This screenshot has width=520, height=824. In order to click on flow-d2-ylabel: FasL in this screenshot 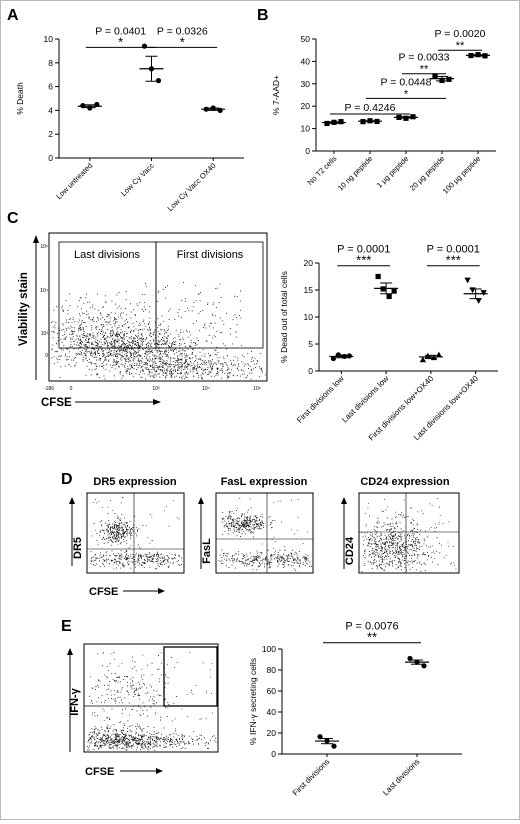, I will do `click(207, 551)`.